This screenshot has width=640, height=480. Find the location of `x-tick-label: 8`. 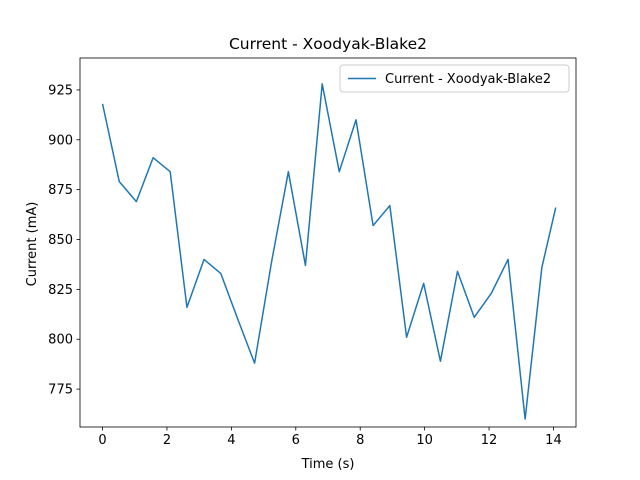

x-tick-label: 8 is located at coordinates (360, 440).